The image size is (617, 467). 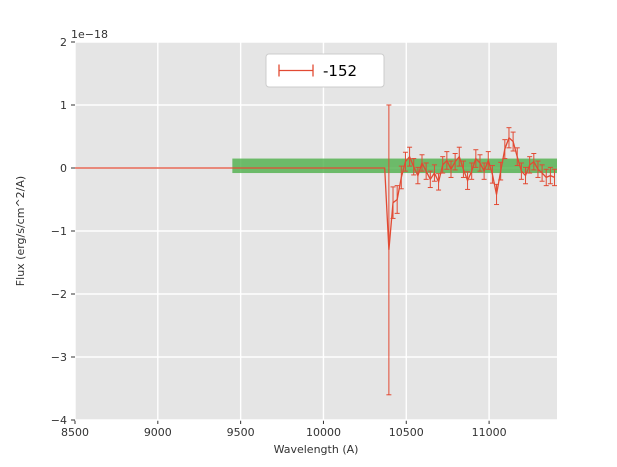 What do you see at coordinates (20, 231) in the screenshot?
I see `y-axis-label: Flux (erg/s/cm^2/A)` at bounding box center [20, 231].